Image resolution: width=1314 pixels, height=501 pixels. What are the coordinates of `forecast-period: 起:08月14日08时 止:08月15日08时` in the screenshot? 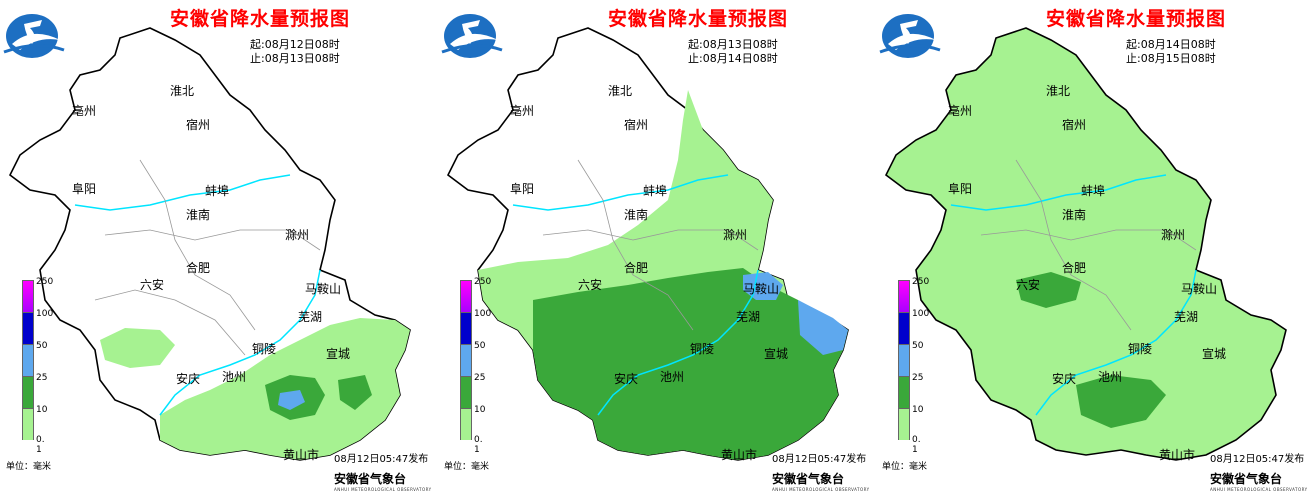 It's located at (1171, 52).